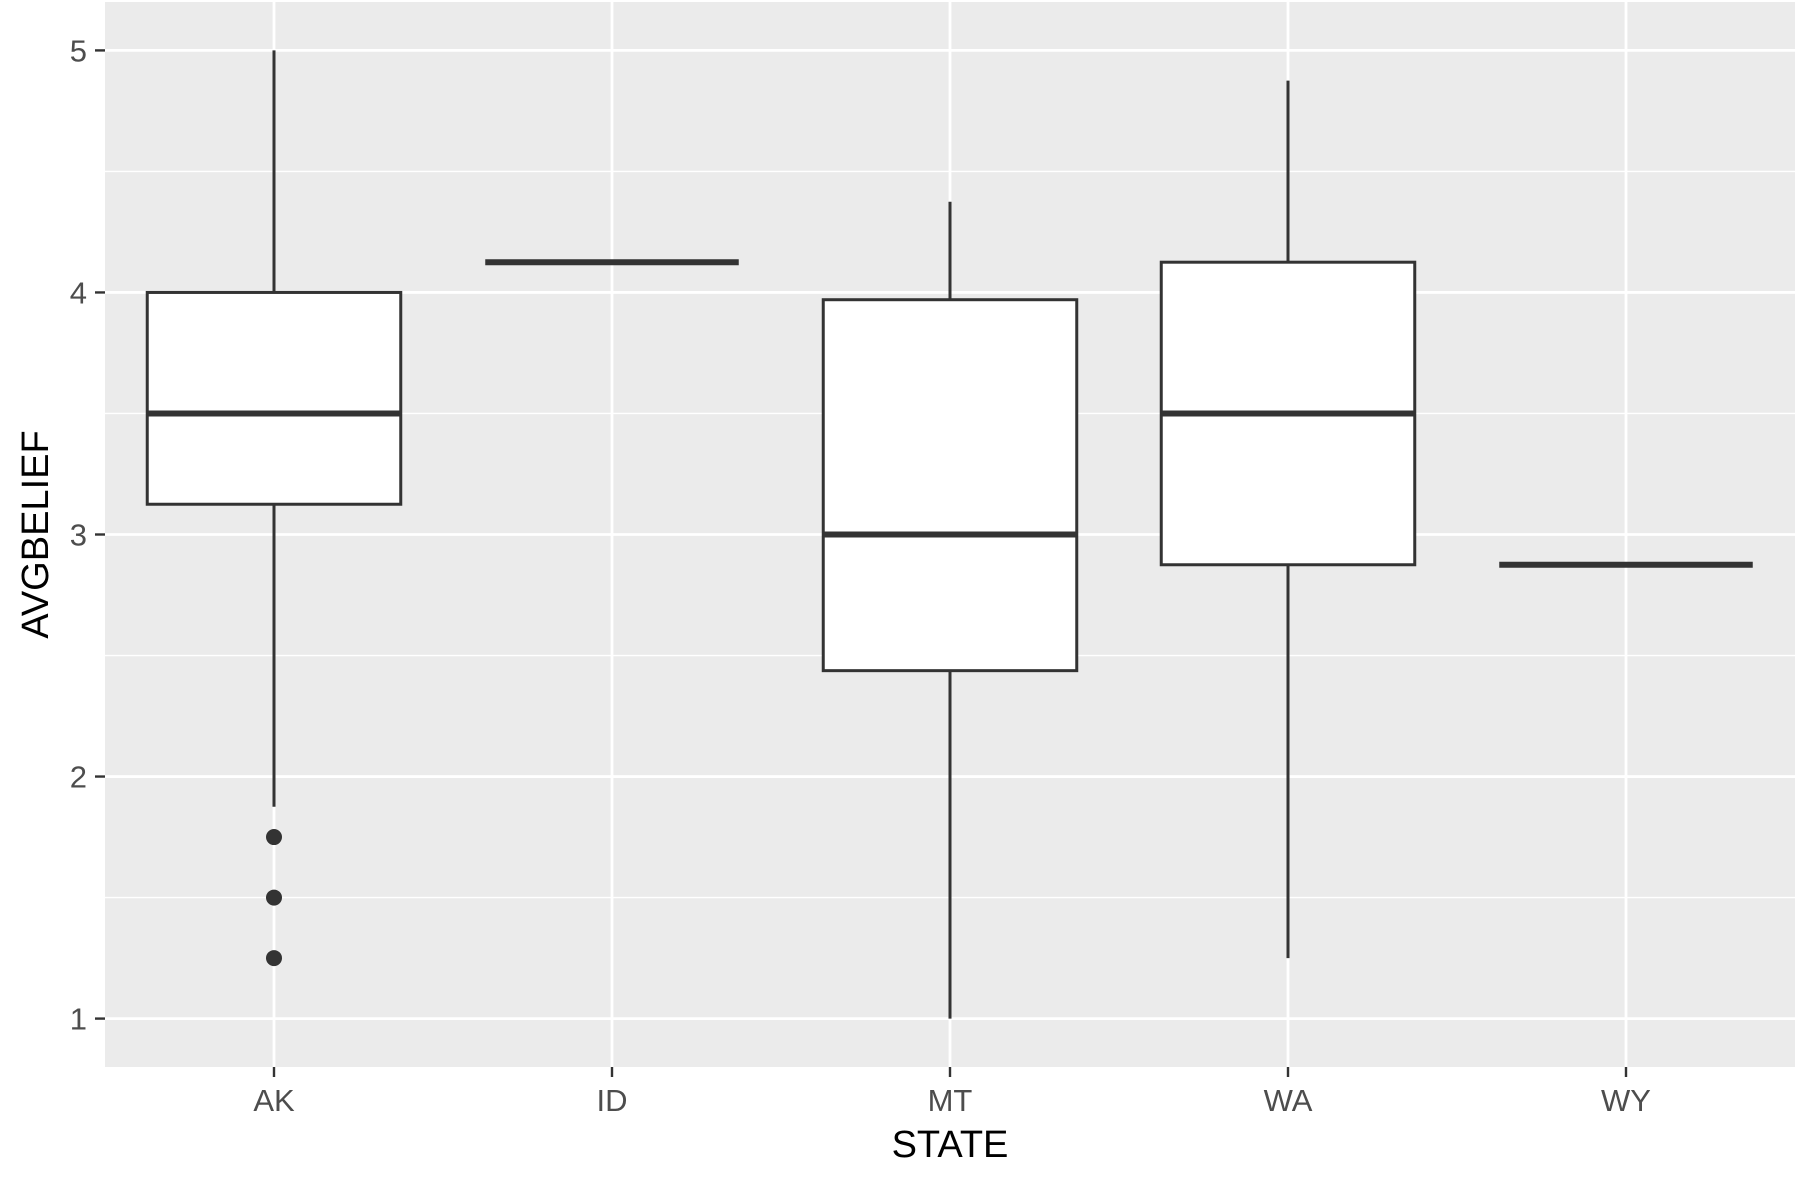 This screenshot has height=1180, width=1800. I want to click on x-axis-ticks: AK ID MT WA WY, so click(952, 1092).